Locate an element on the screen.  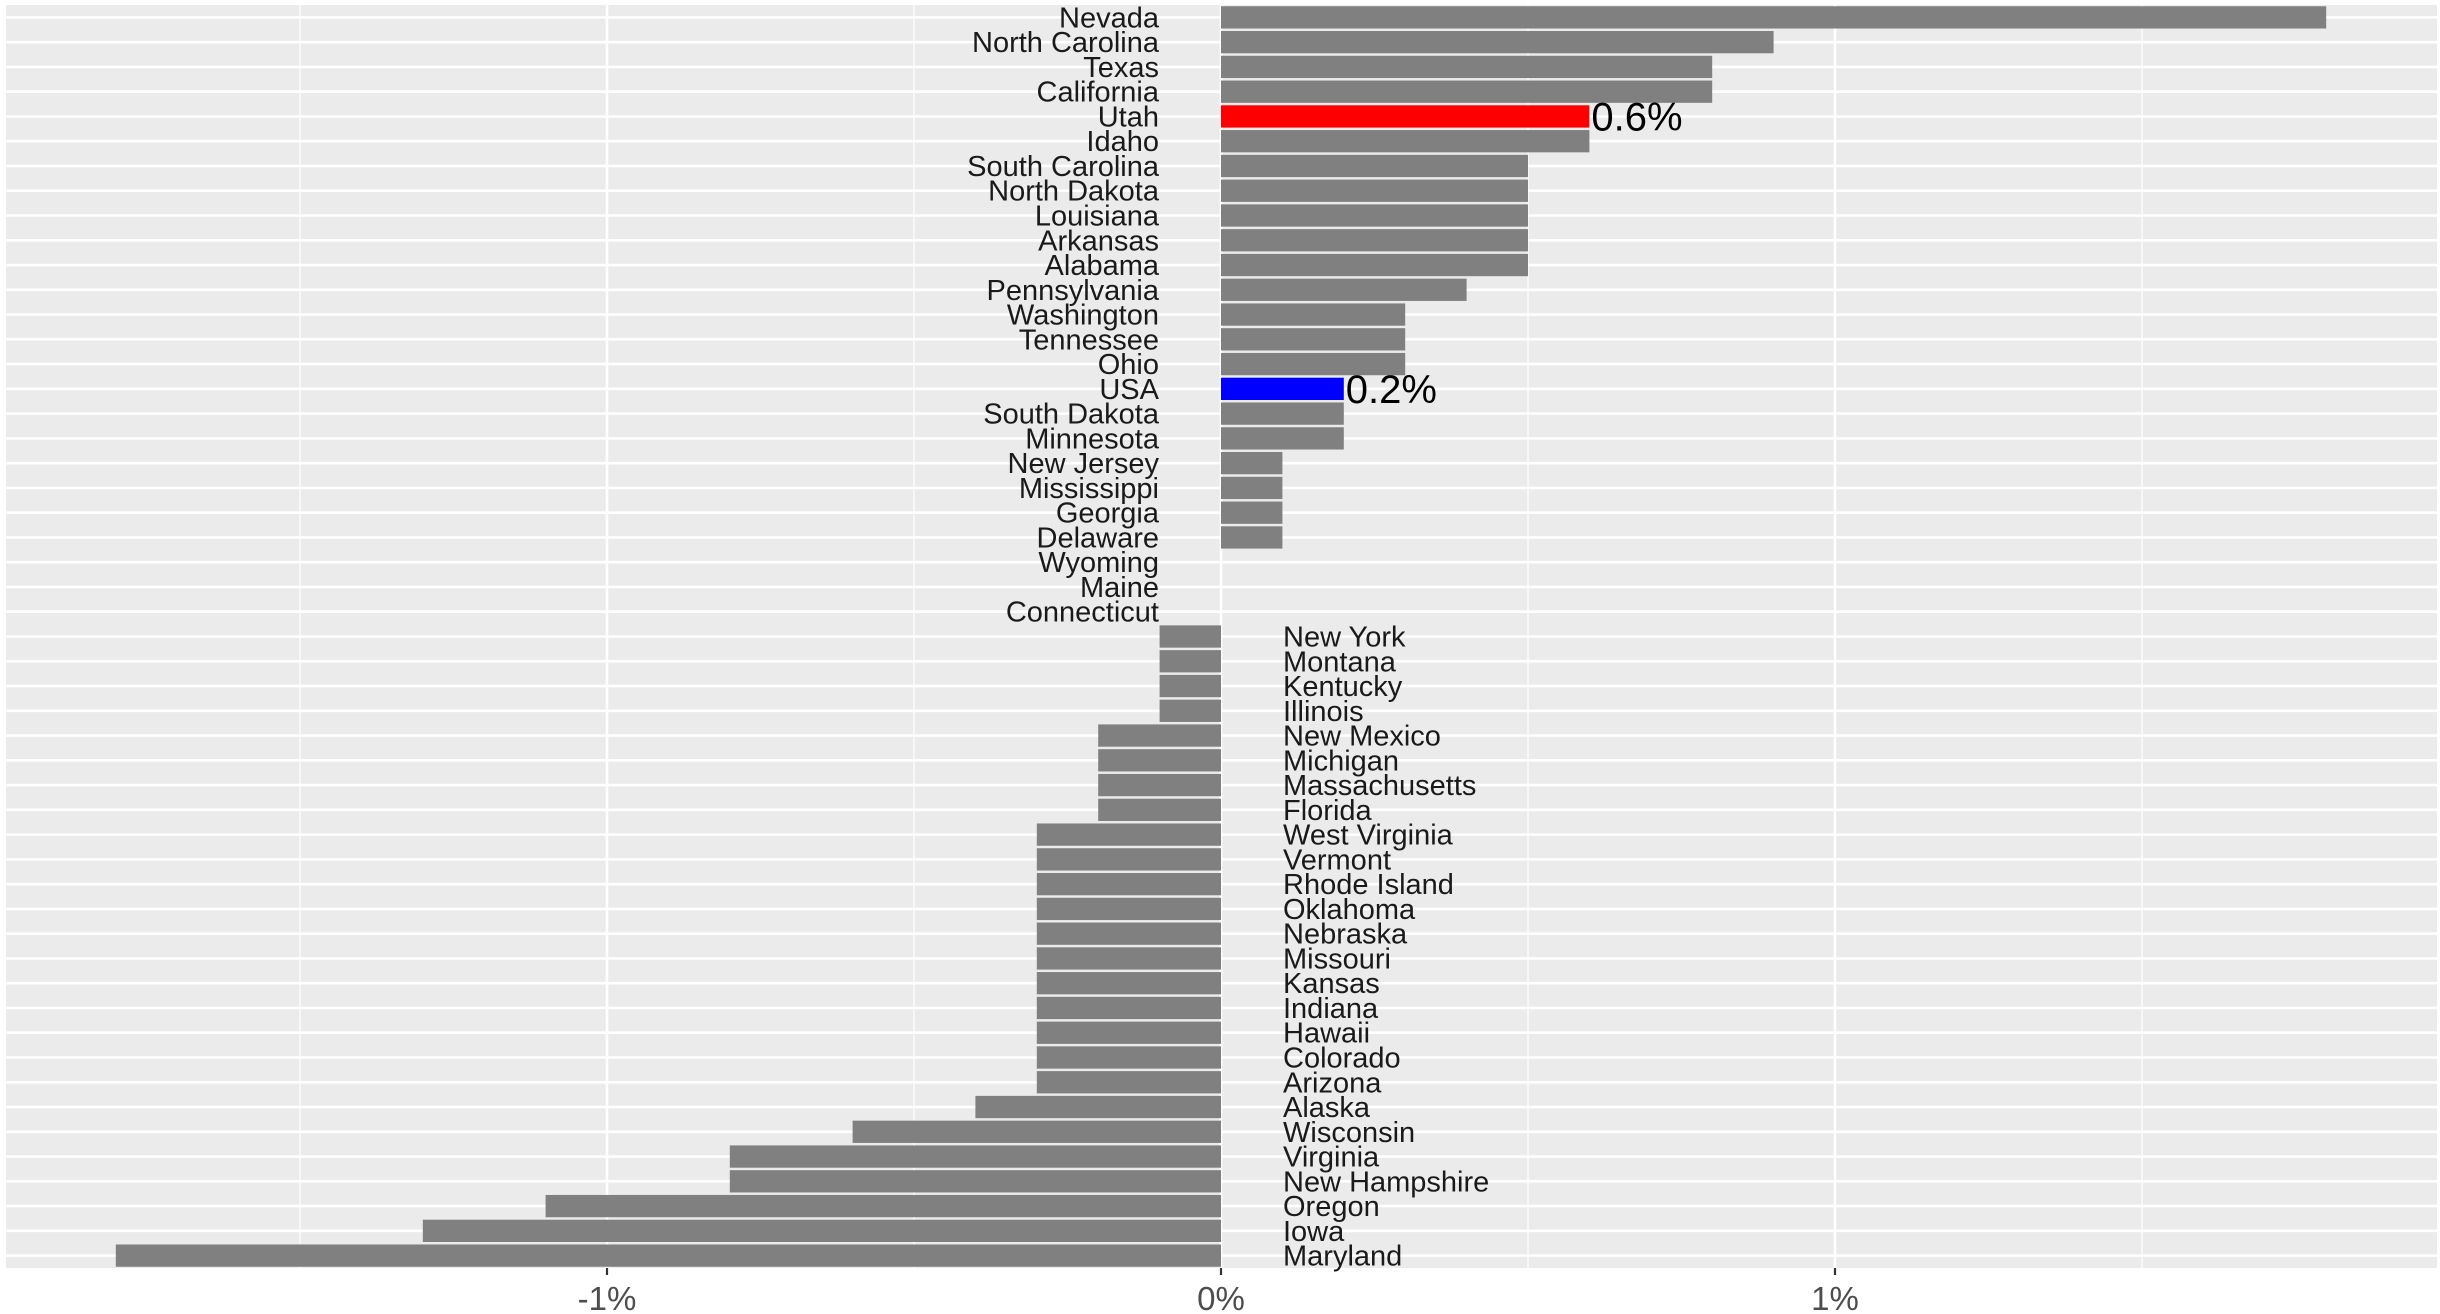
bar-usa is located at coordinates (1282, 389).